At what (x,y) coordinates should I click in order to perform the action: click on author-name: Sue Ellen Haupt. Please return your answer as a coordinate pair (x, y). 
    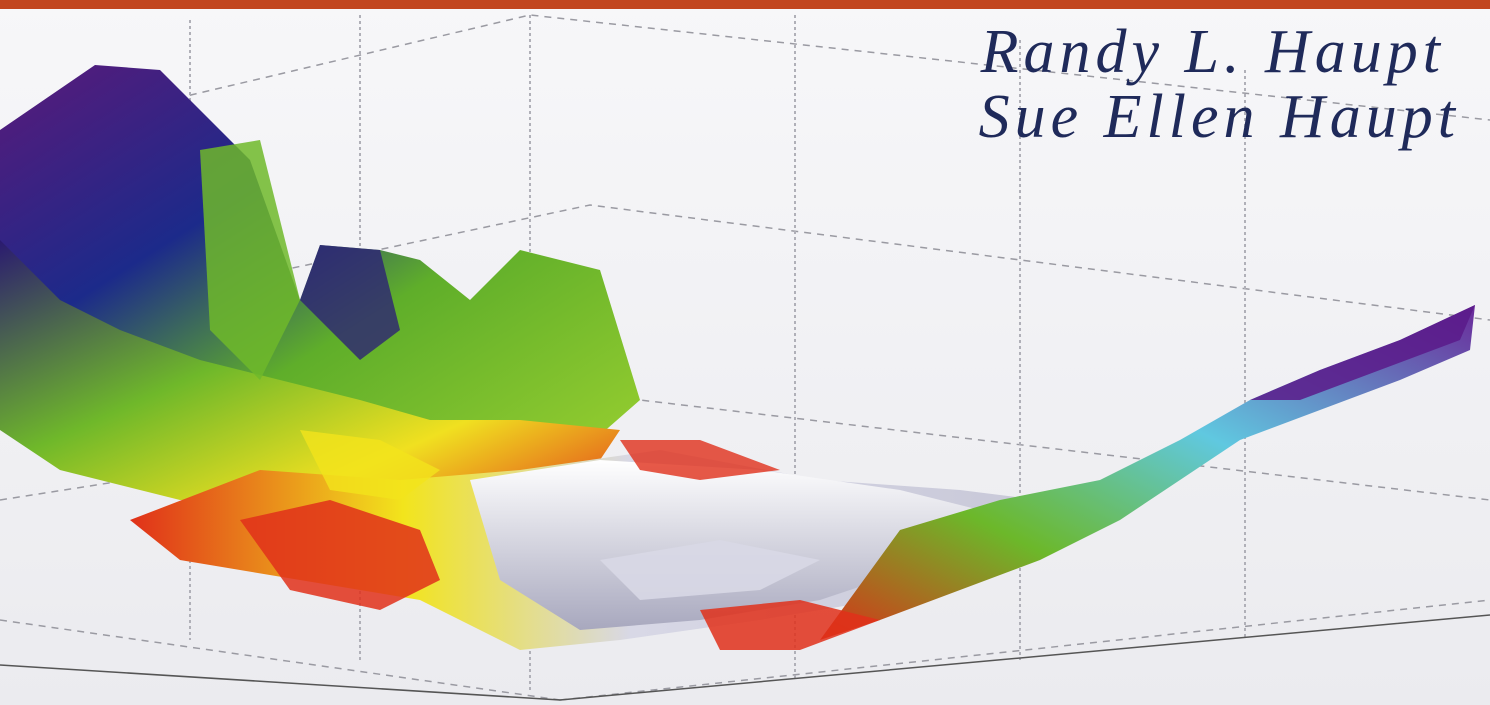
    Looking at the image, I should click on (1219, 117).